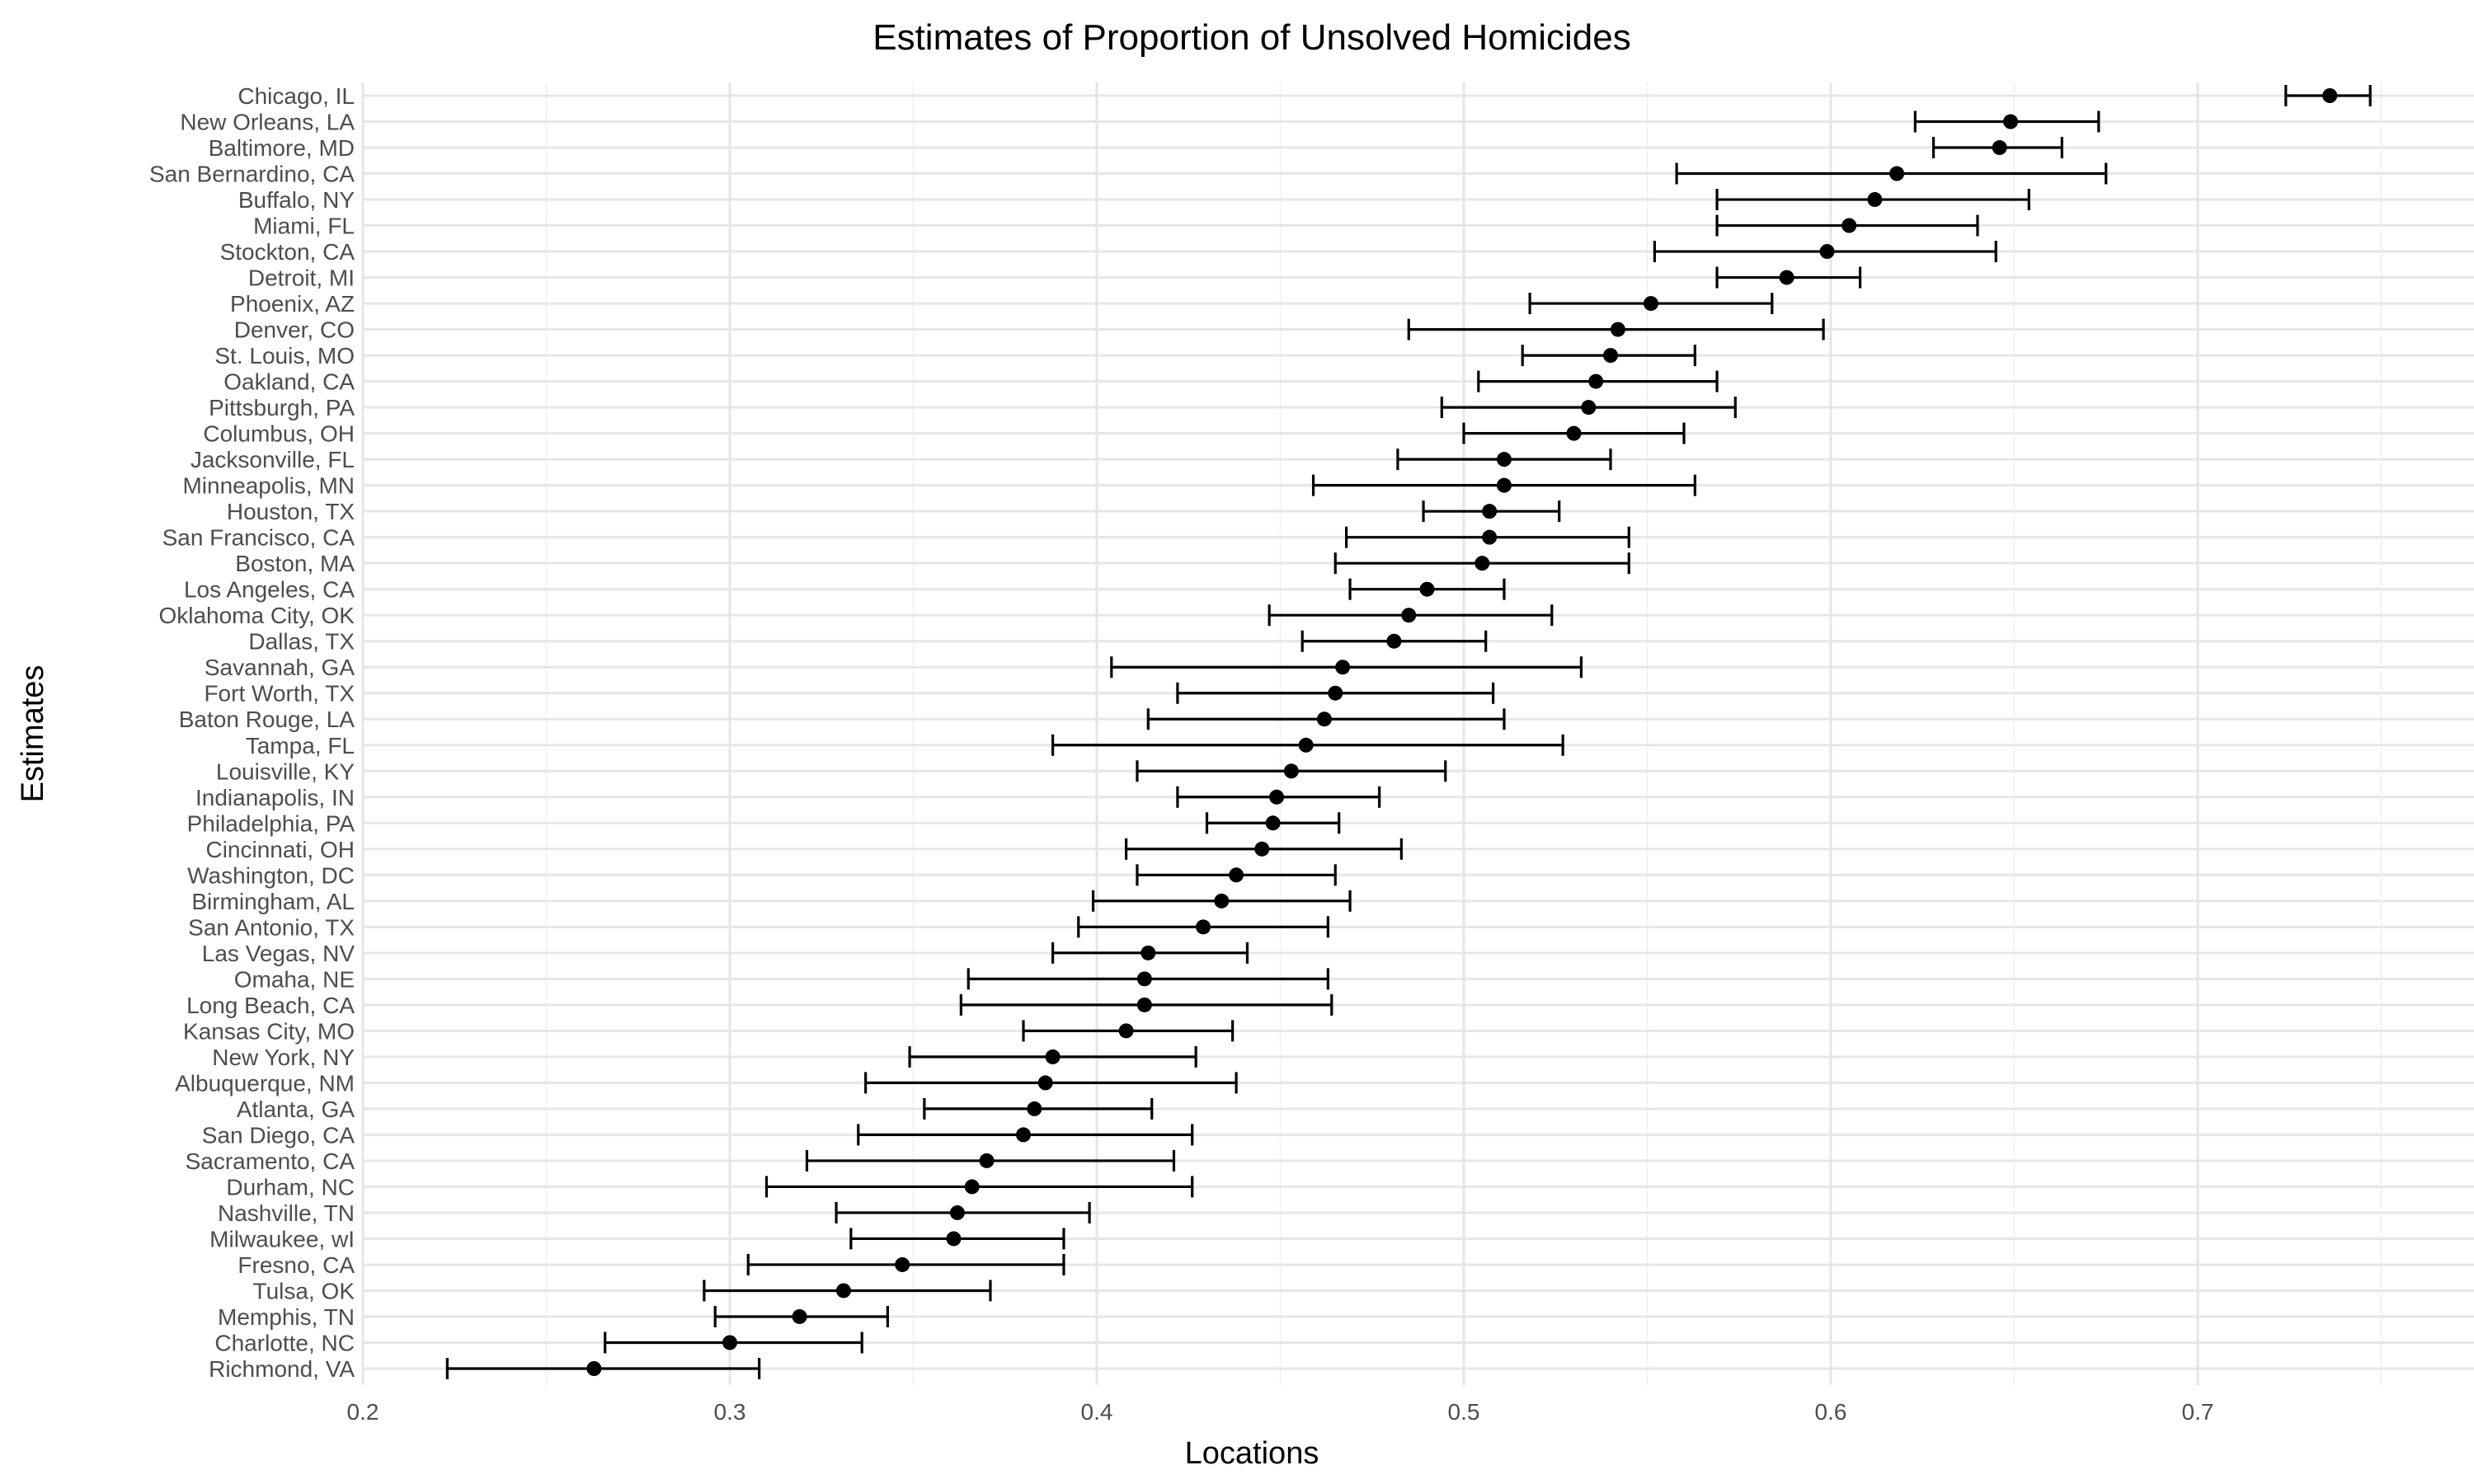  What do you see at coordinates (284, 356) in the screenshot?
I see `category-label: St. Louis, MO` at bounding box center [284, 356].